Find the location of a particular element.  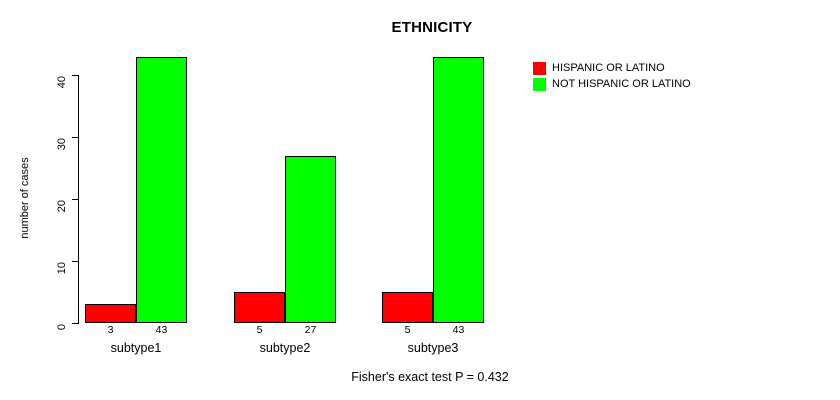

legend-swatch-hispanic is located at coordinates (539, 68).